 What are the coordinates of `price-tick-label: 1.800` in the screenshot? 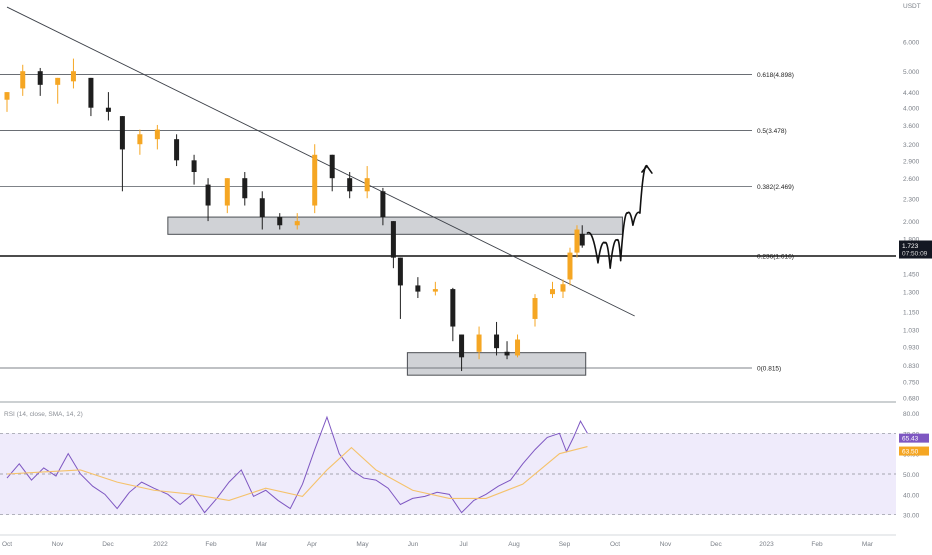 It's located at (911, 239).